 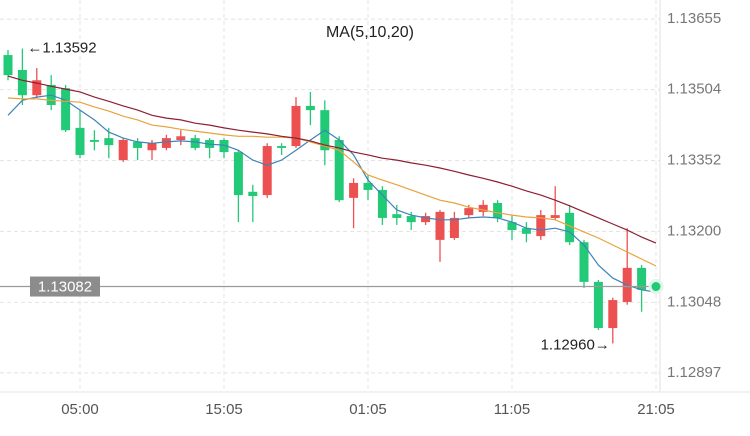 I want to click on x-tick-label: 21:05, so click(x=656, y=409).